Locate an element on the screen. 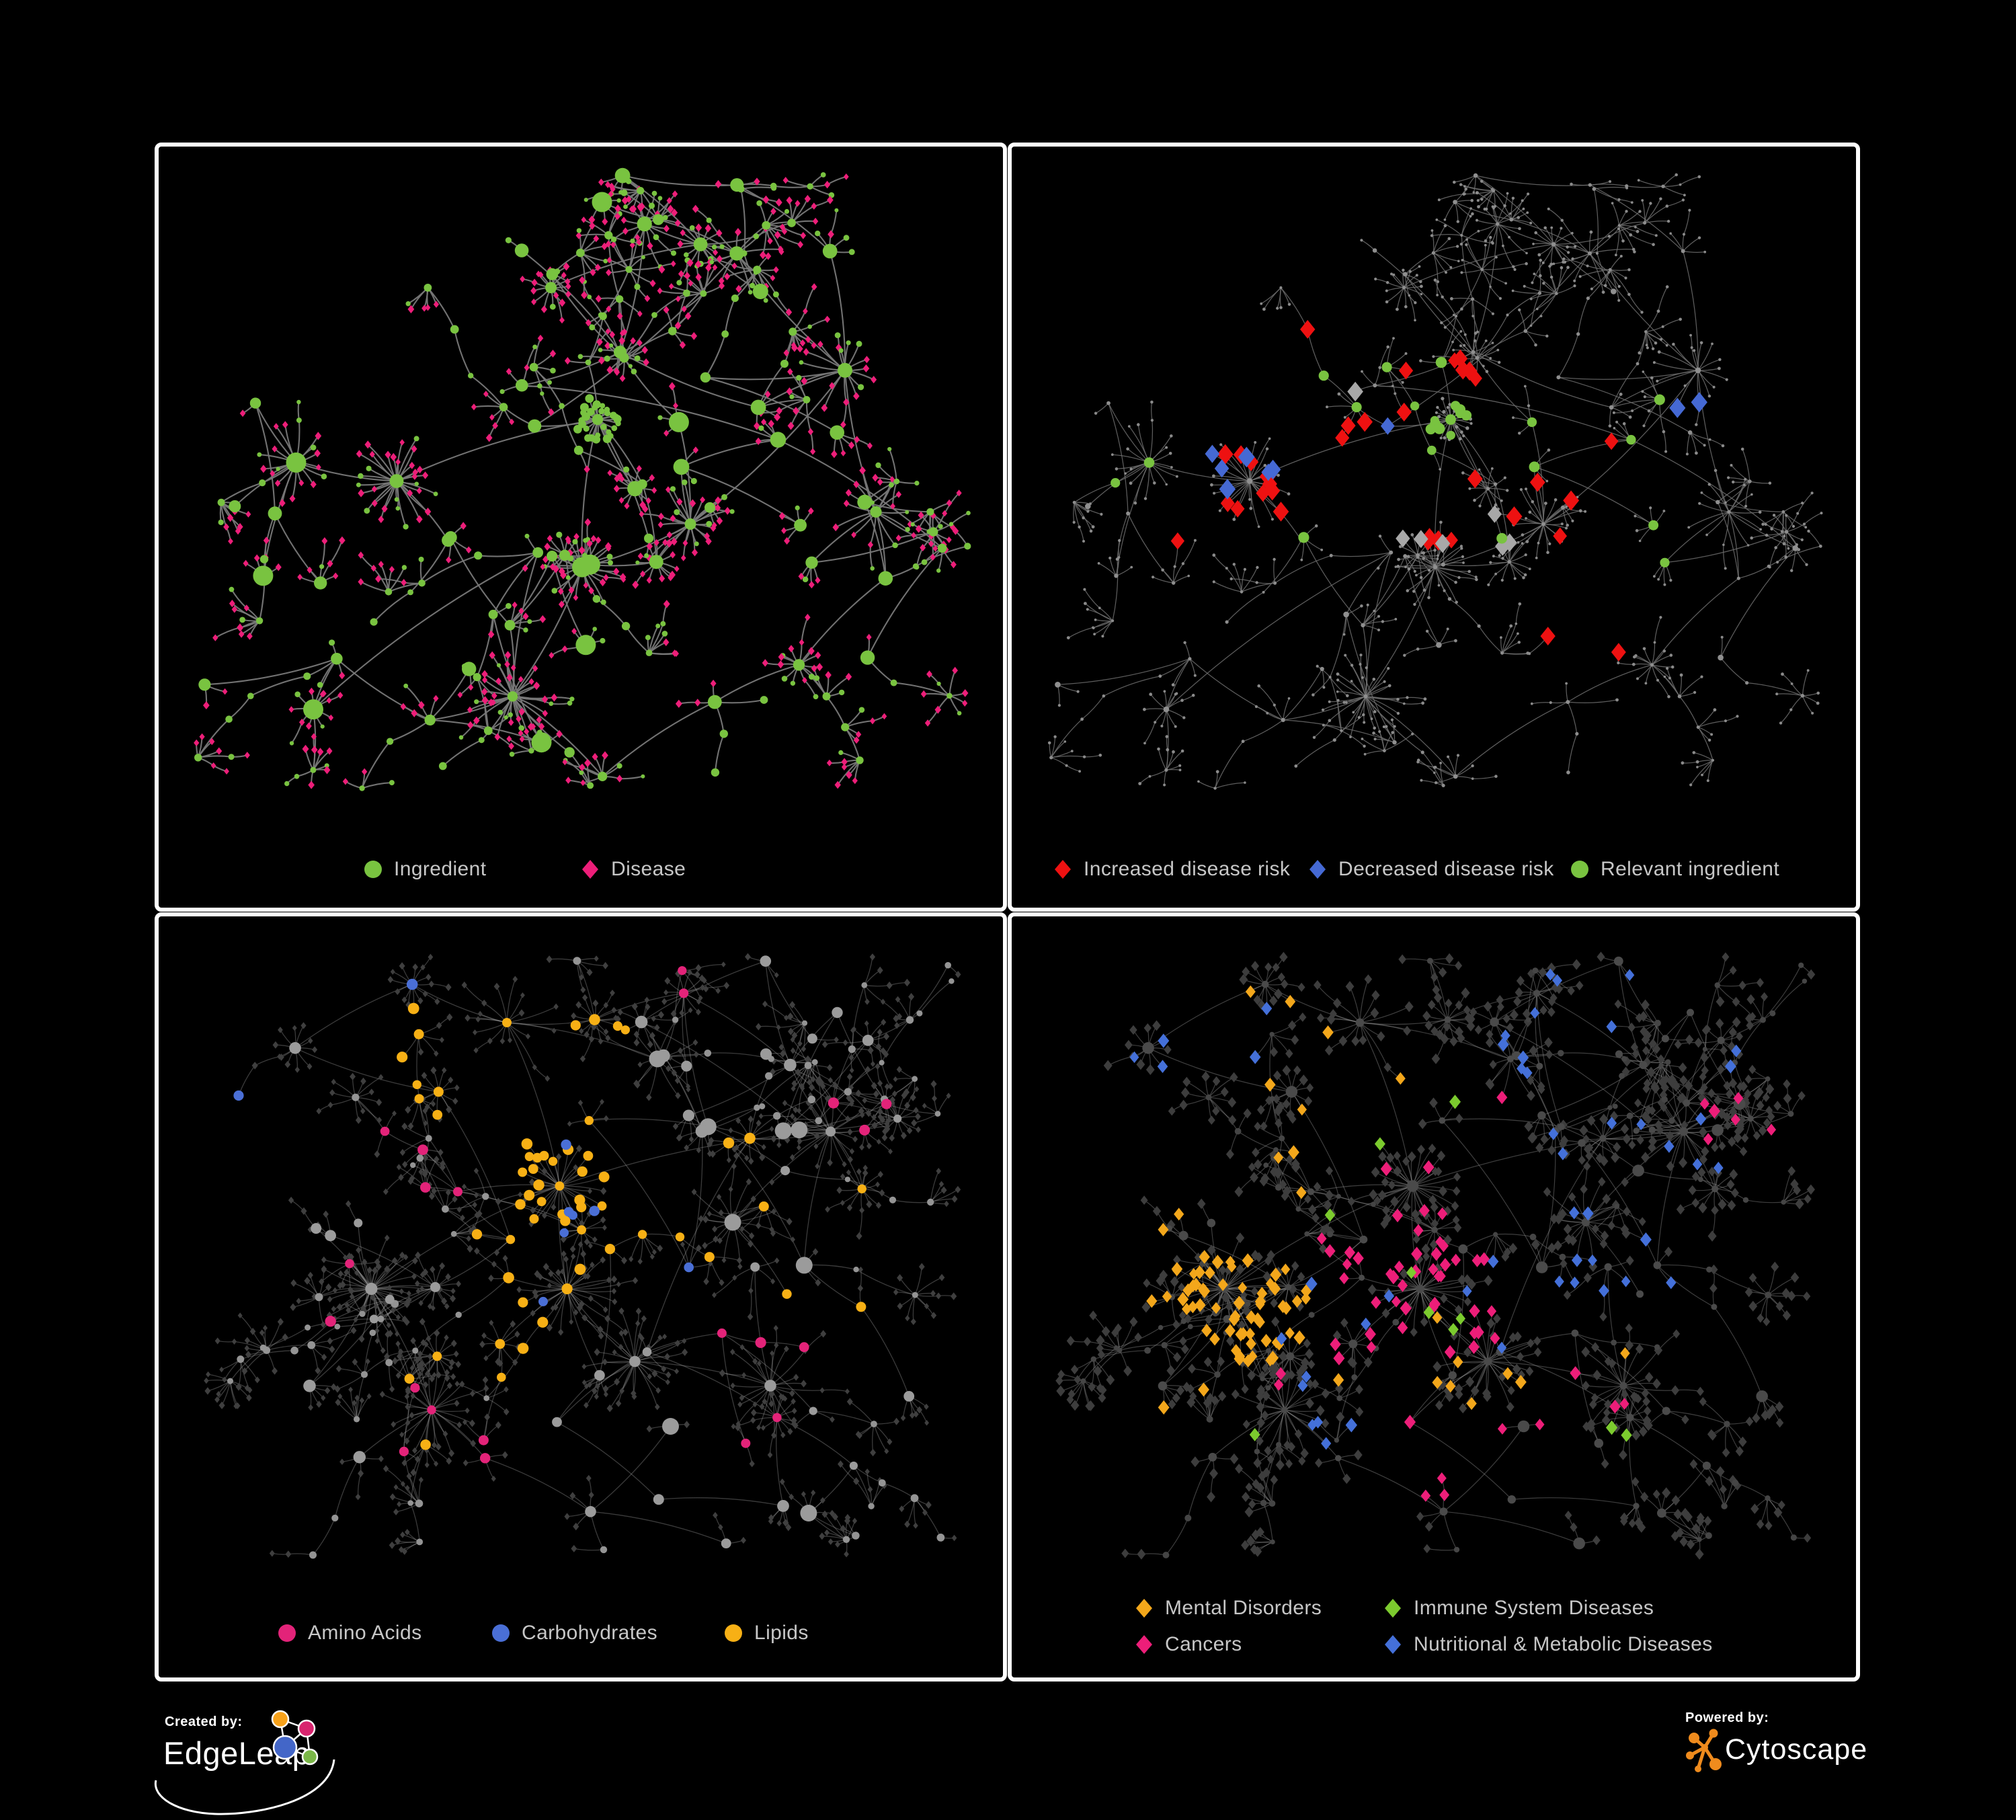  created-by-label: Created by: is located at coordinates (204, 1721).